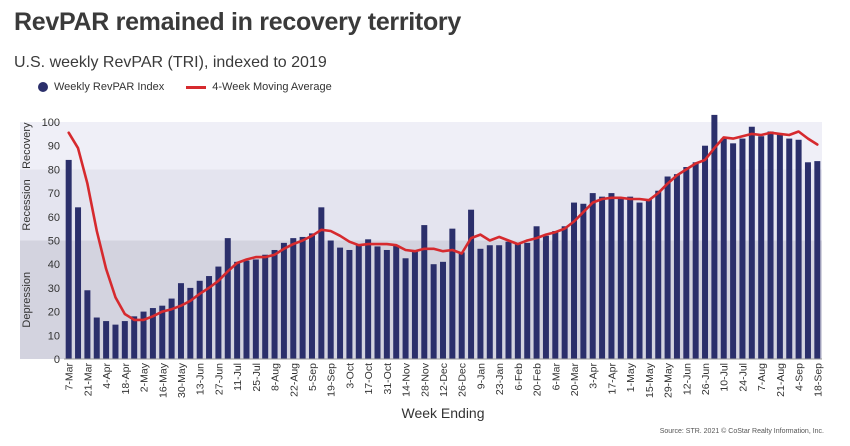  Describe the element at coordinates (109, 87) in the screenshot. I see `legend-bar-label: Weekly RevPAR Index` at that location.